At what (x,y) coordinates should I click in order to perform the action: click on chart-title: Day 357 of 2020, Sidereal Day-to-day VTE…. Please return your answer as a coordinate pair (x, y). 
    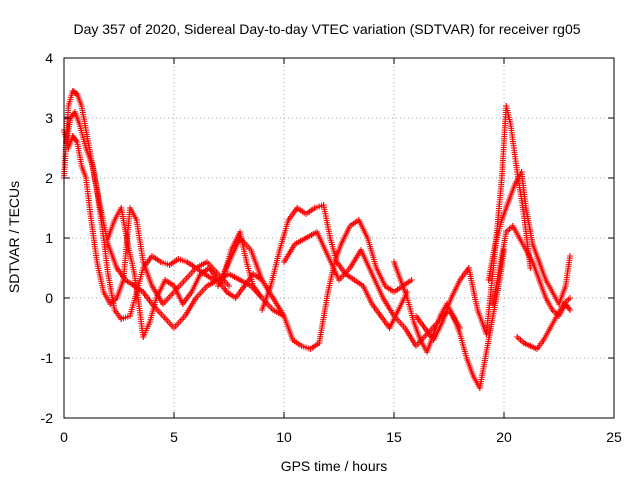
    Looking at the image, I should click on (326, 29).